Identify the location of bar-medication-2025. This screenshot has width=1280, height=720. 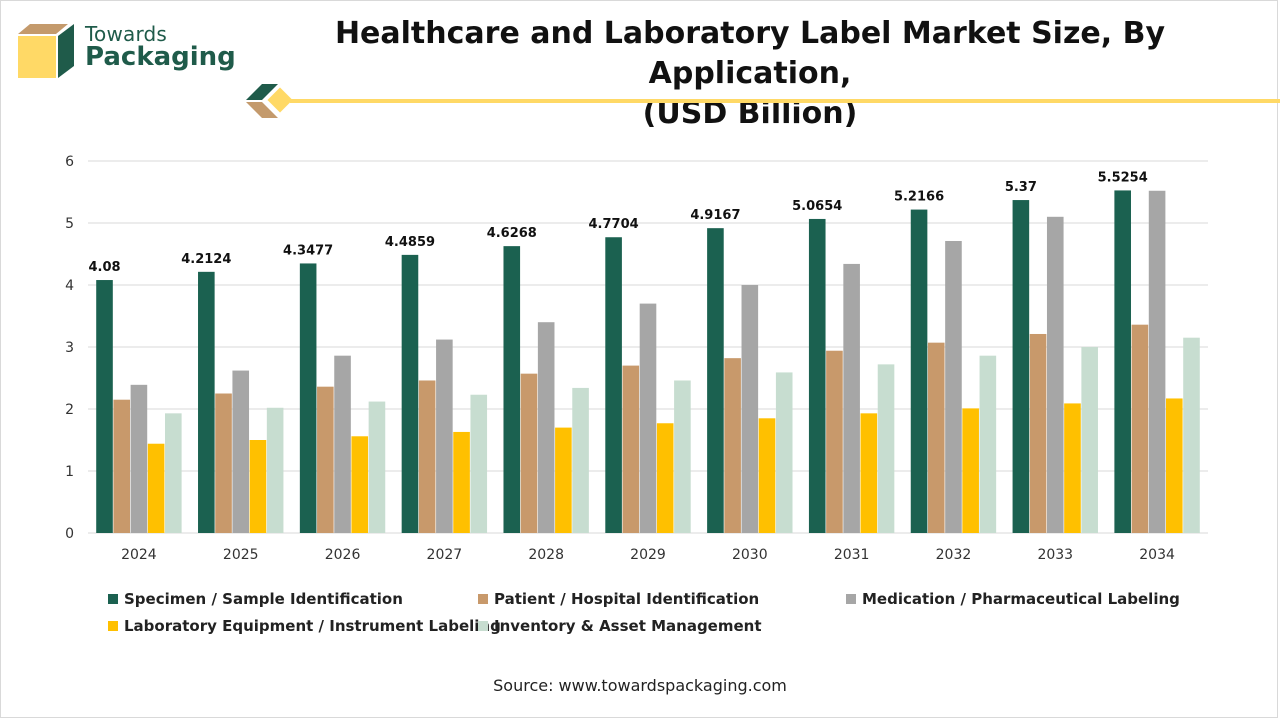
(241, 451).